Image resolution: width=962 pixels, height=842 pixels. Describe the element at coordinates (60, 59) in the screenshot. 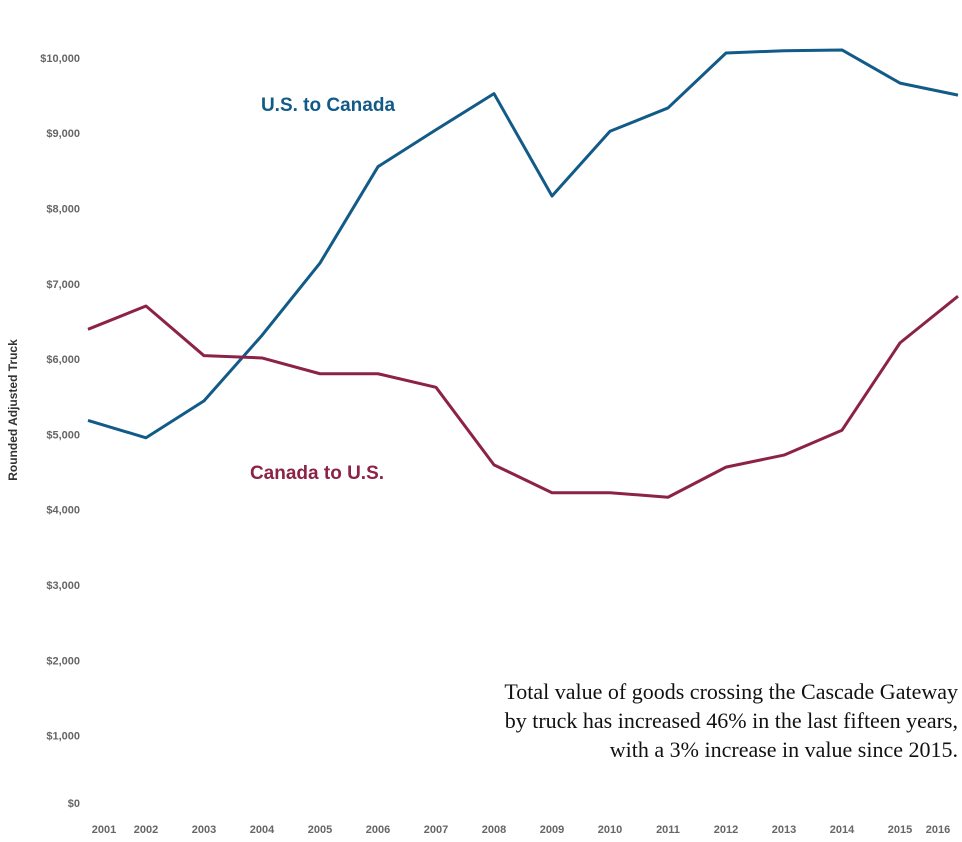

I see `y-tick-label: $10,000` at that location.